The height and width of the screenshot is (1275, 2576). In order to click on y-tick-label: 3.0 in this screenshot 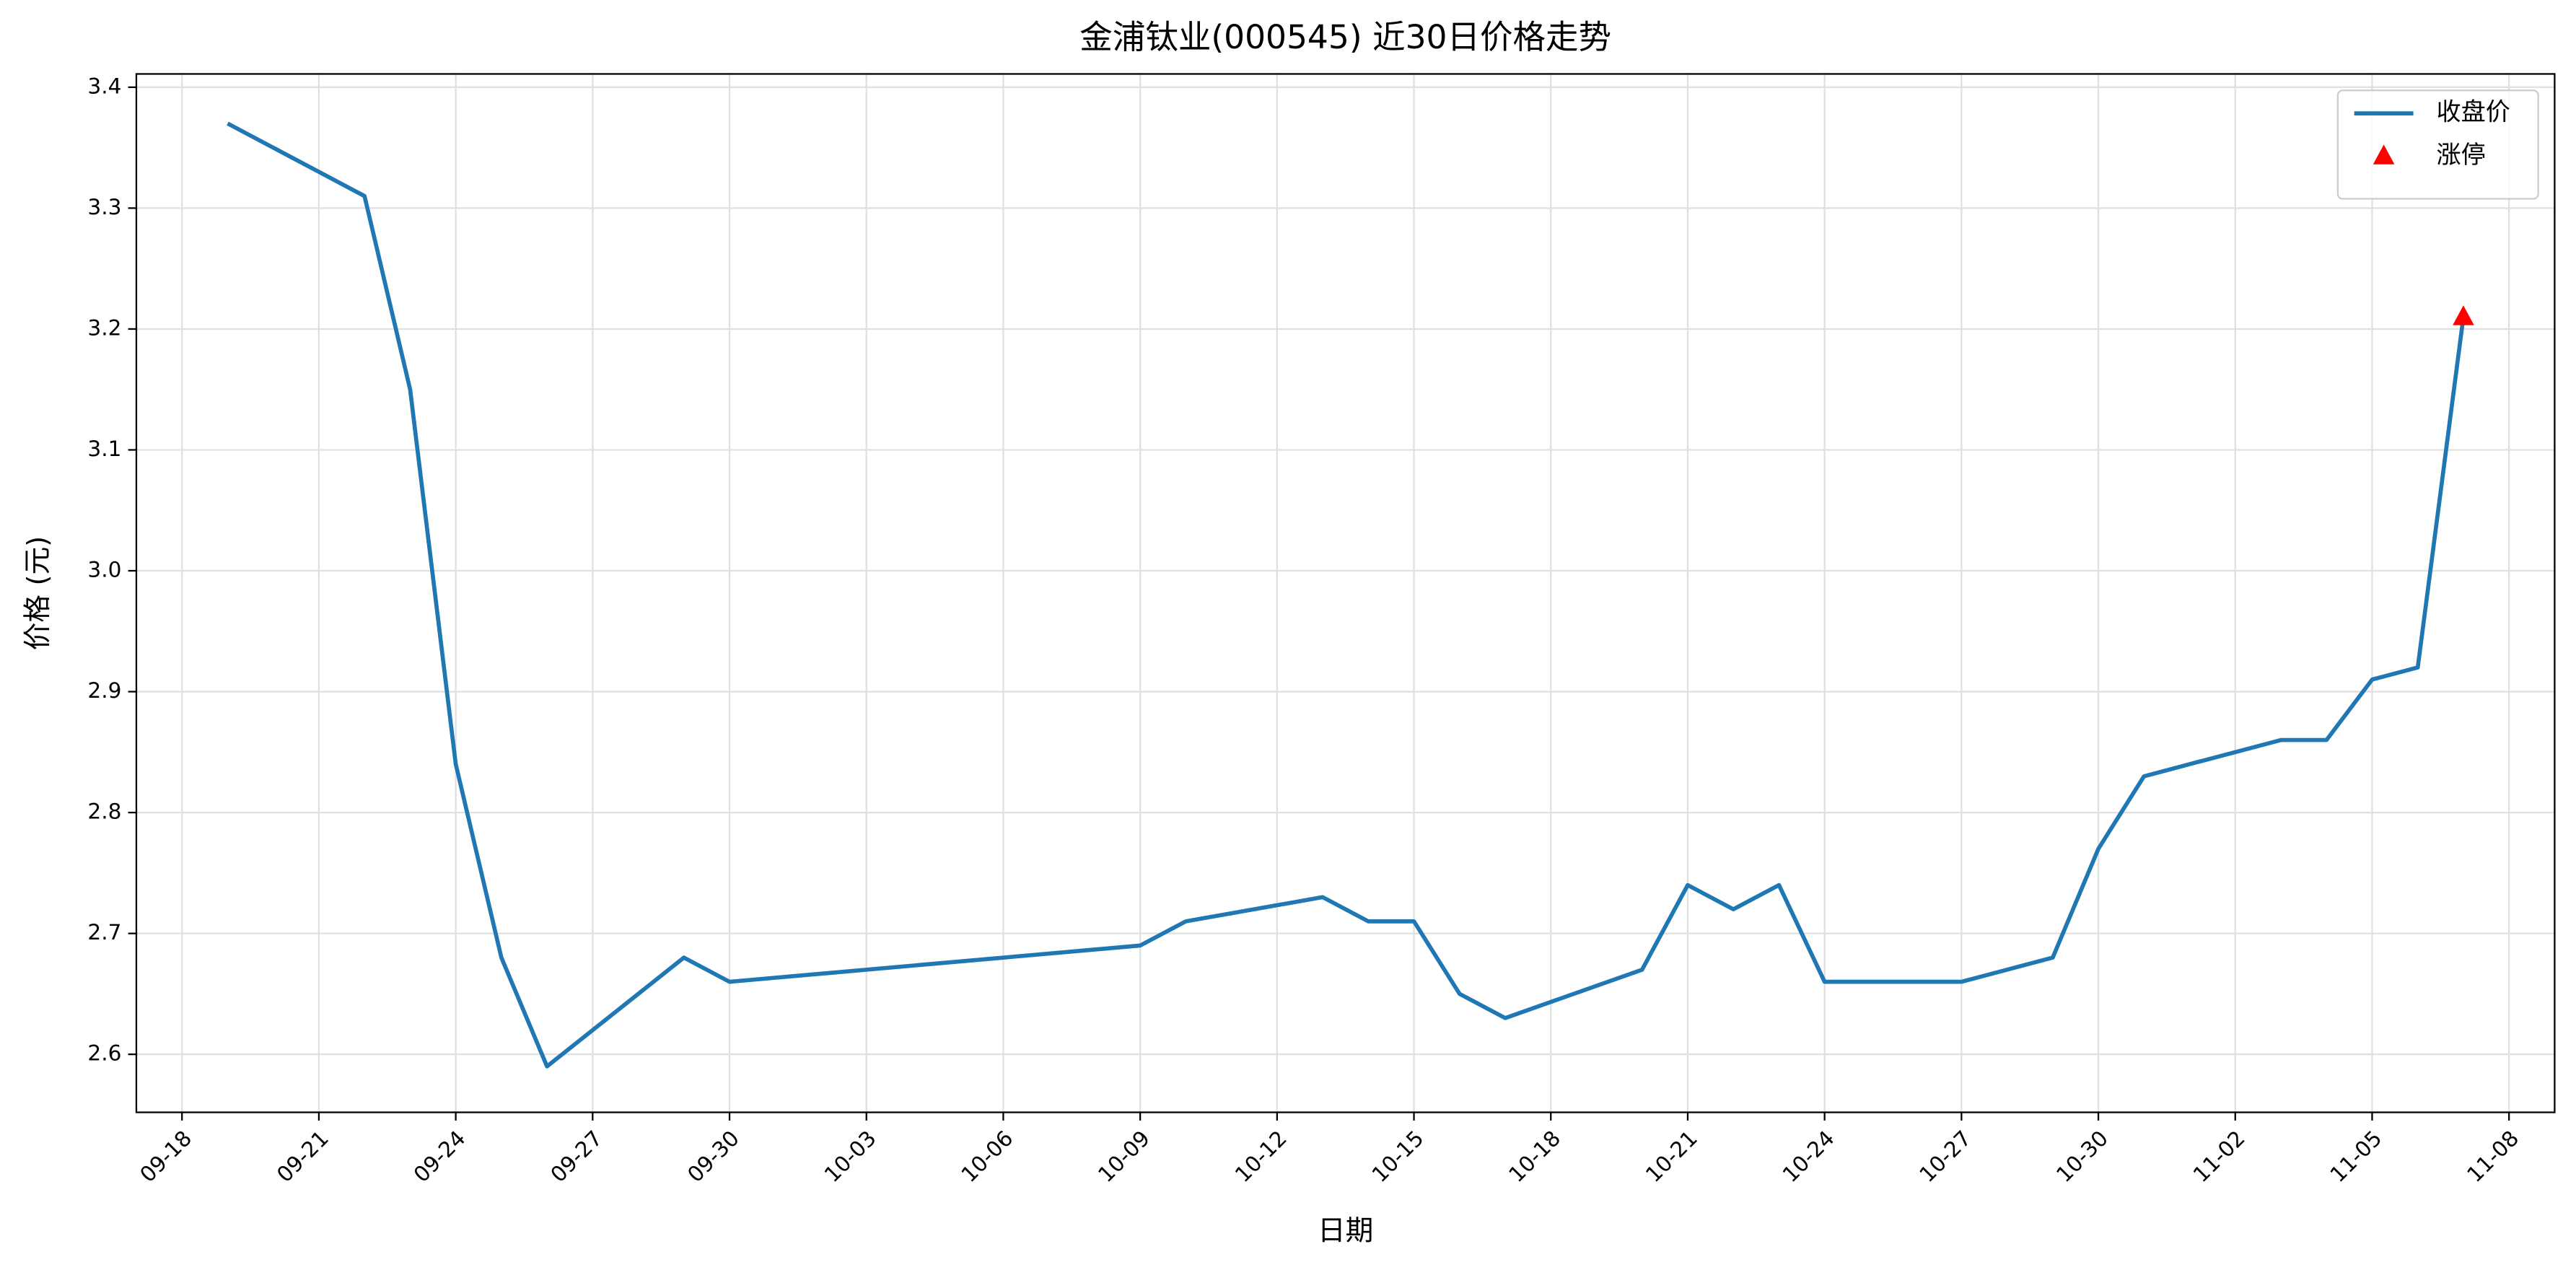, I will do `click(104, 570)`.